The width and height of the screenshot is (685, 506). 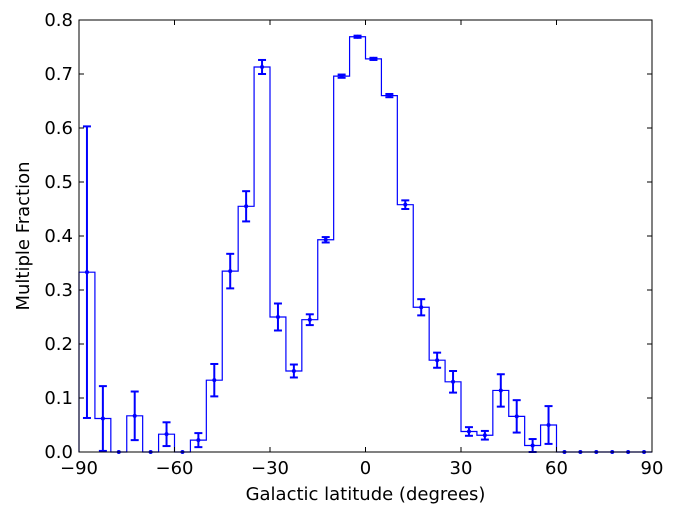 What do you see at coordinates (58, 20) in the screenshot?
I see `y-tick-label: 0.8` at bounding box center [58, 20].